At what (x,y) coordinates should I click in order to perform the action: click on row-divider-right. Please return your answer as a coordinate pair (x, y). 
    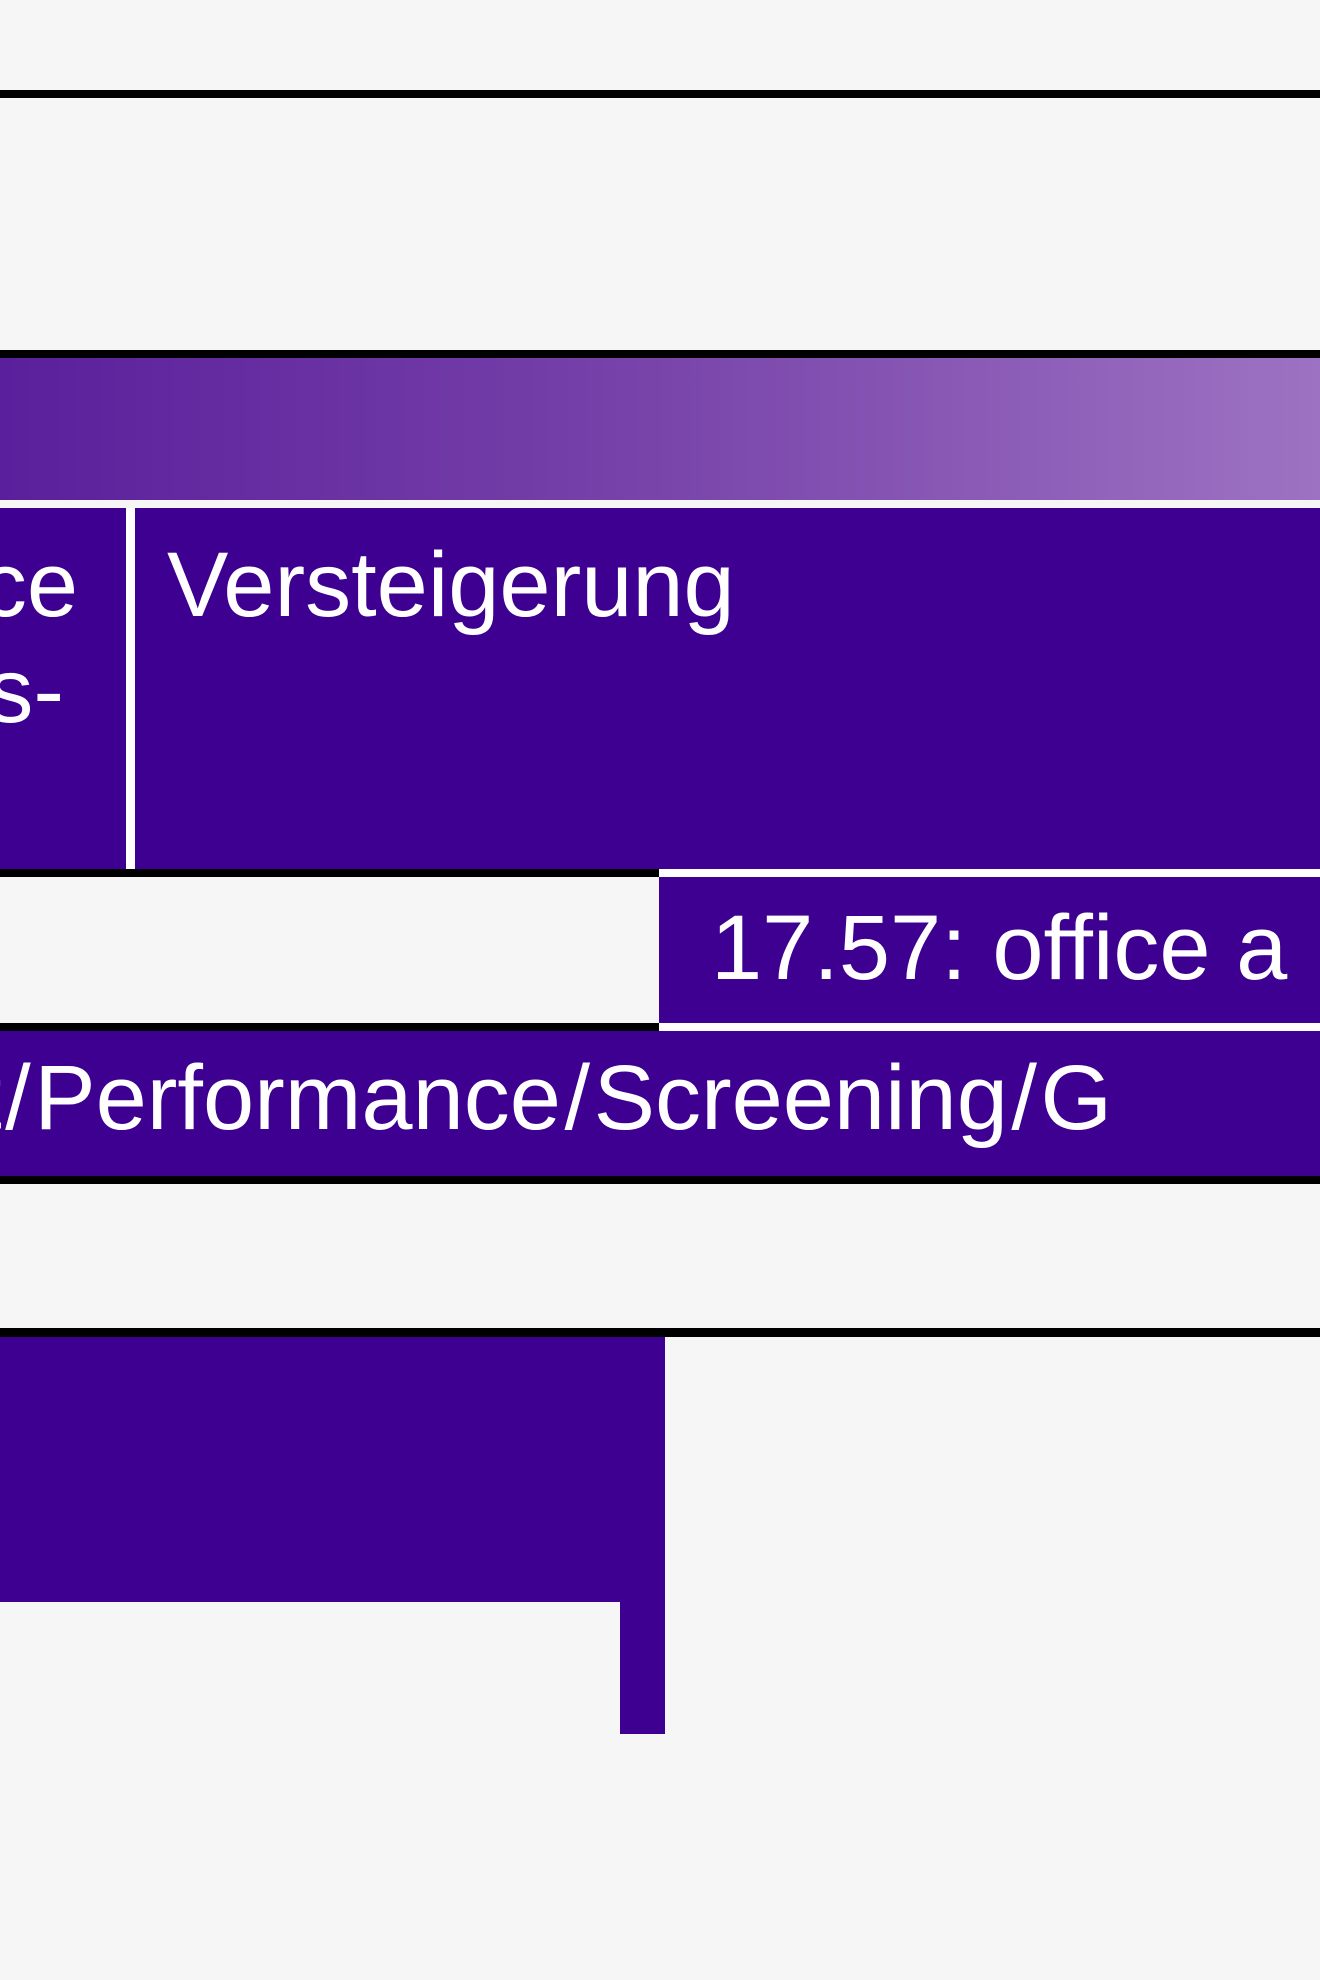
    Looking at the image, I should click on (989, 873).